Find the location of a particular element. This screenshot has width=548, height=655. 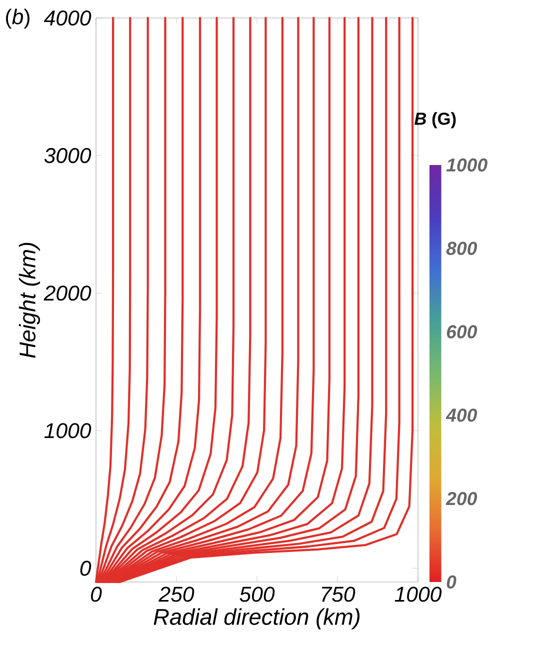

x-axis-title: Radial direction (km) is located at coordinates (257, 619).